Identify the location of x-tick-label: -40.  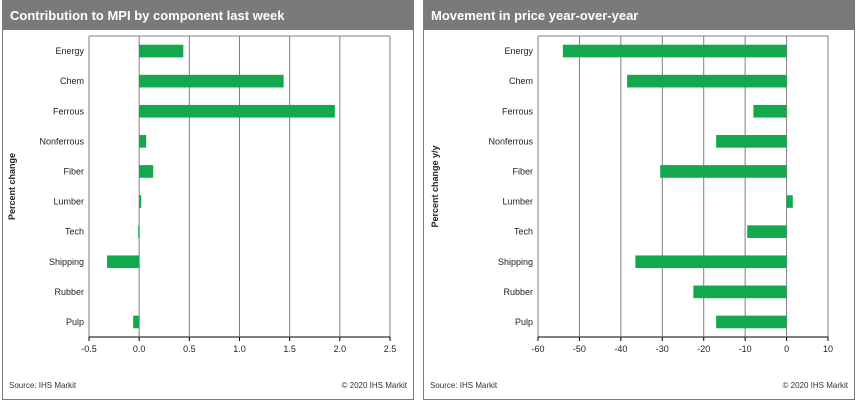
(620, 349).